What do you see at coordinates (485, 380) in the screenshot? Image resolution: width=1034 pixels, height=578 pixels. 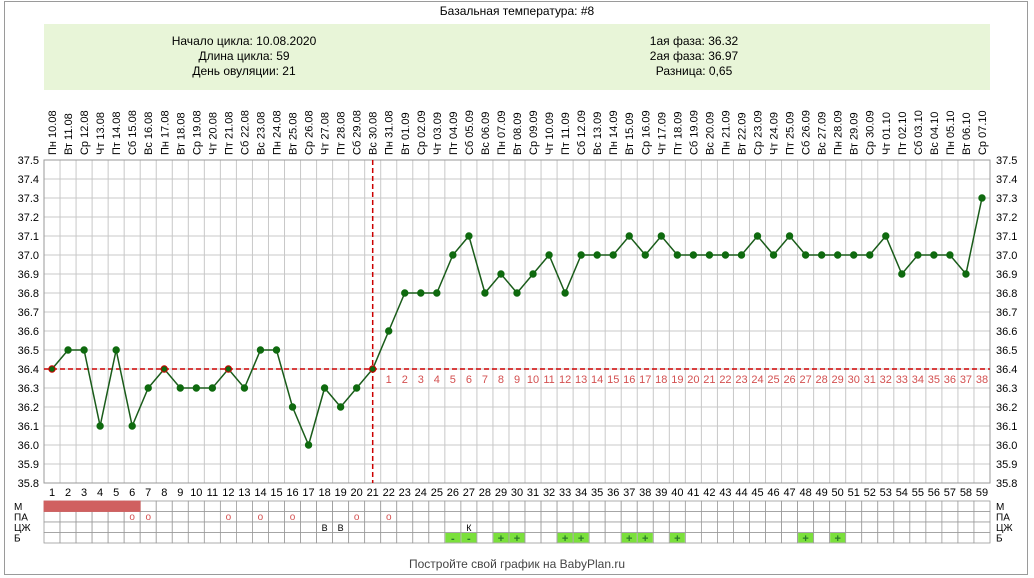 I see `phase-day-label: 7` at bounding box center [485, 380].